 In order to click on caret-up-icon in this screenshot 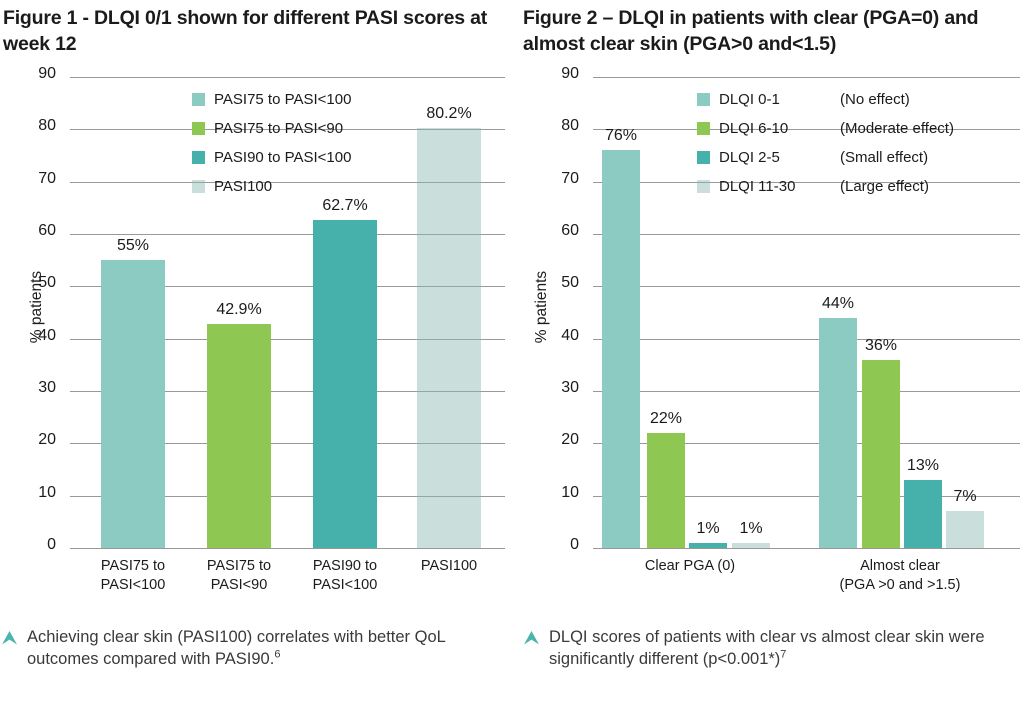, I will do `click(9, 641)`.